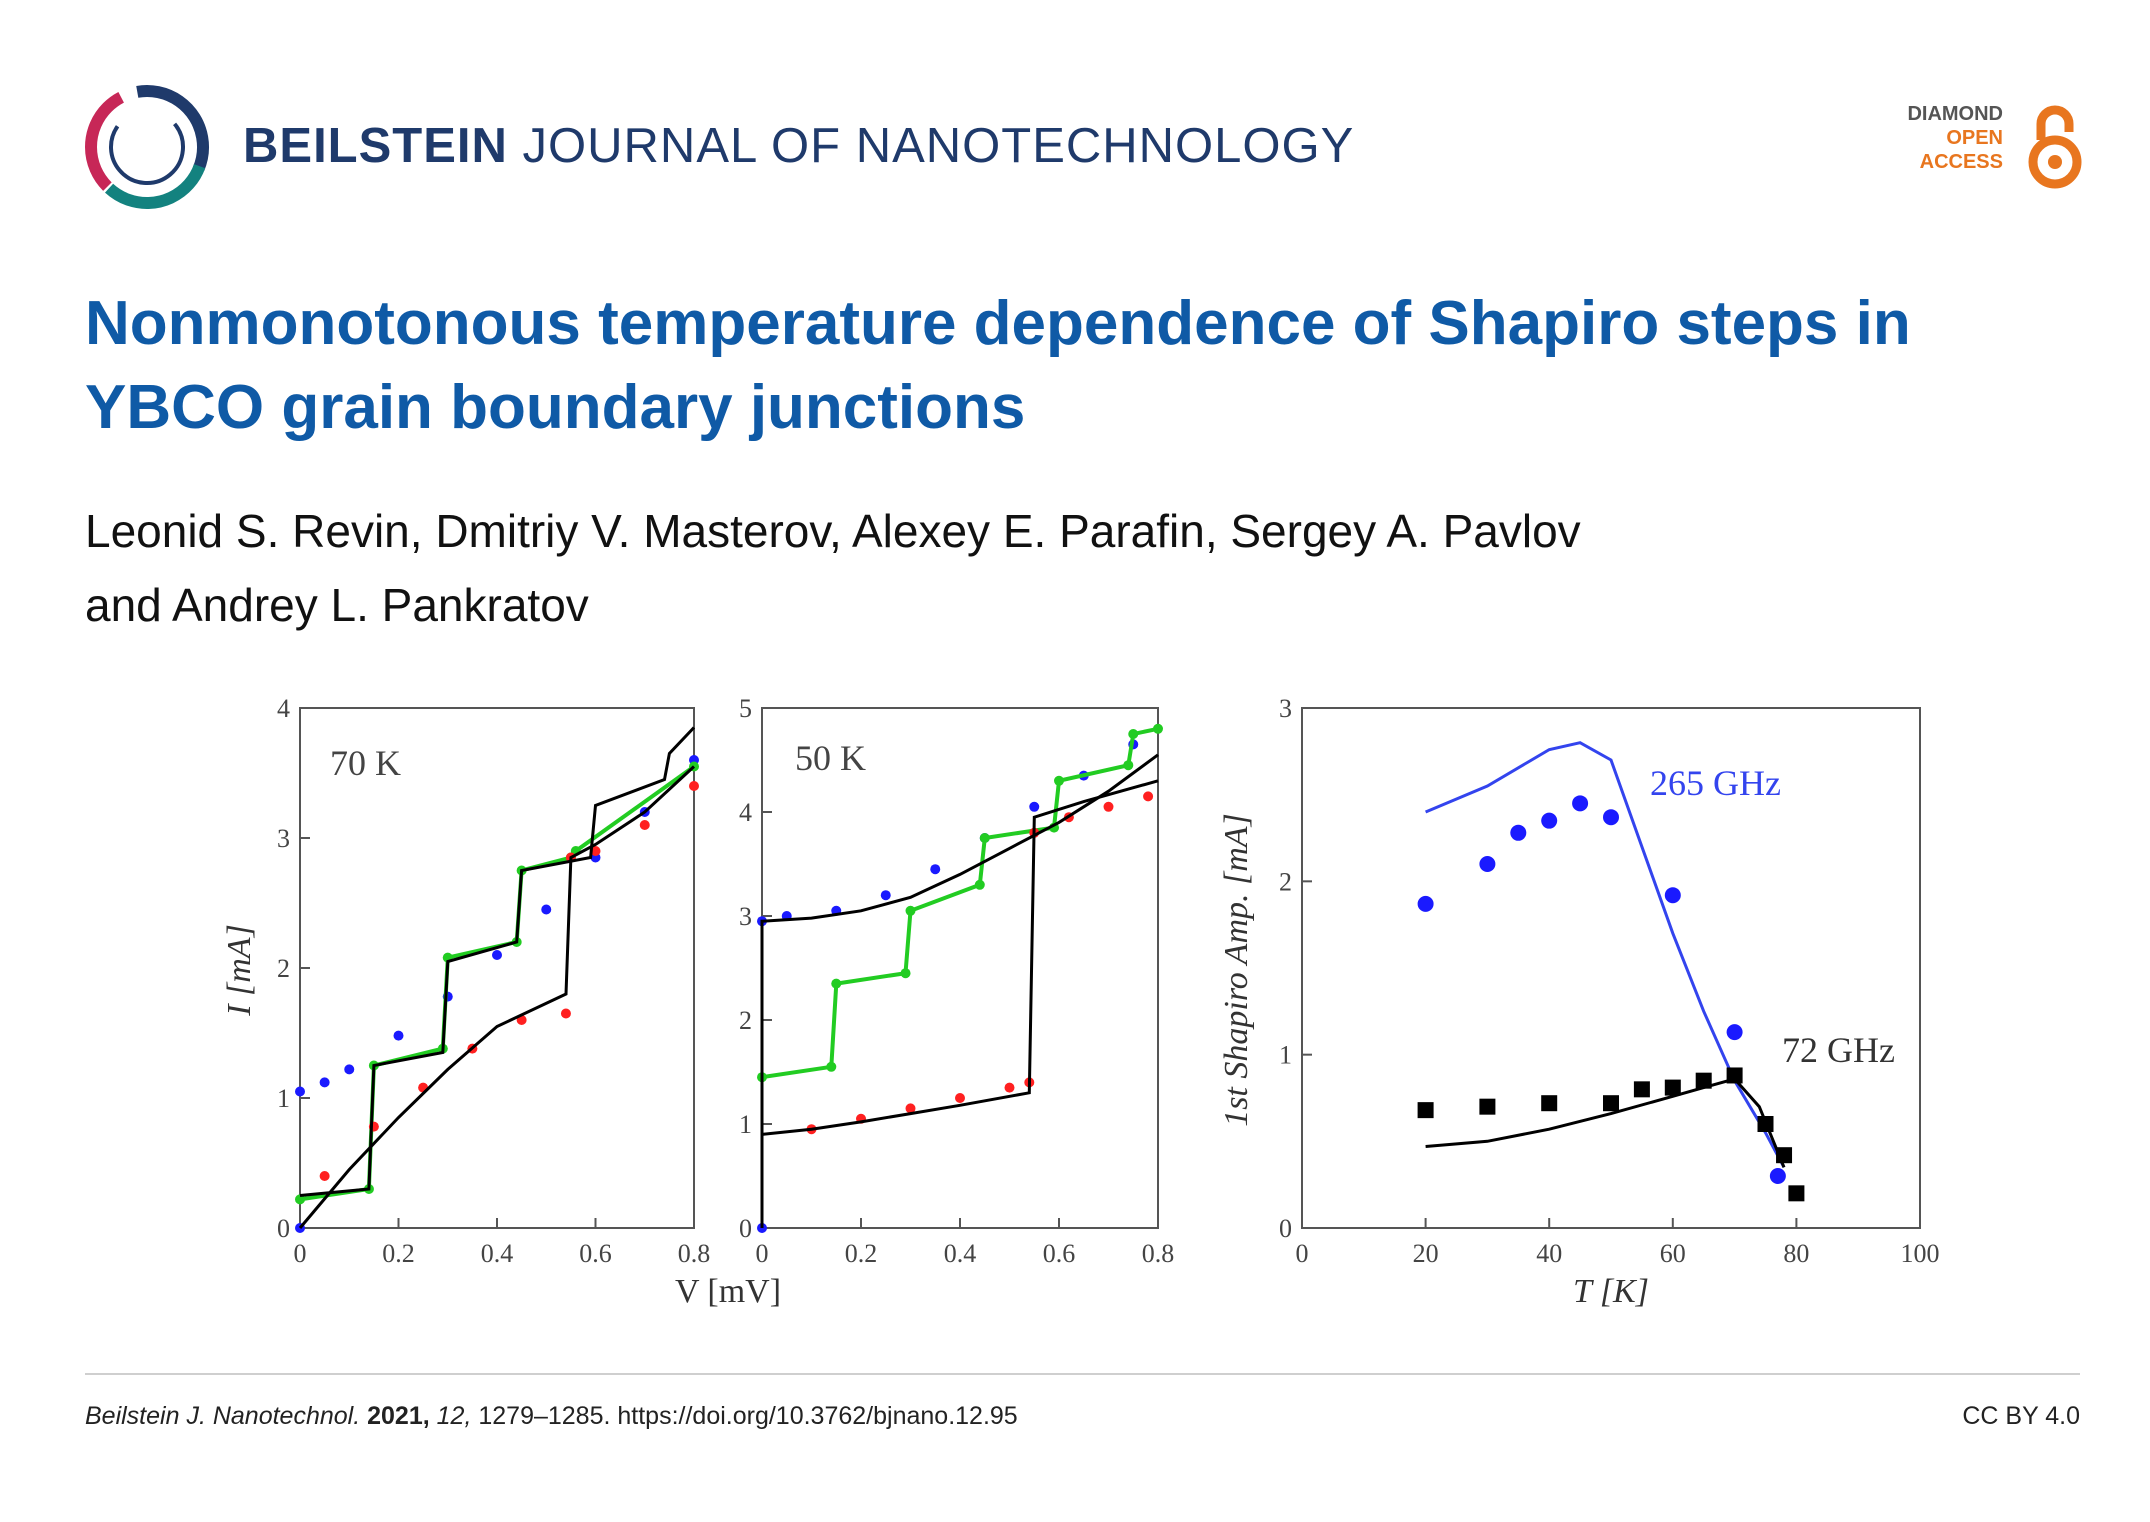 The width and height of the screenshot is (2150, 1522). I want to click on panel-70k-marks: 0 0.2 0.4 0.6 0.8 0 1 2 3 4, so click(493, 981).